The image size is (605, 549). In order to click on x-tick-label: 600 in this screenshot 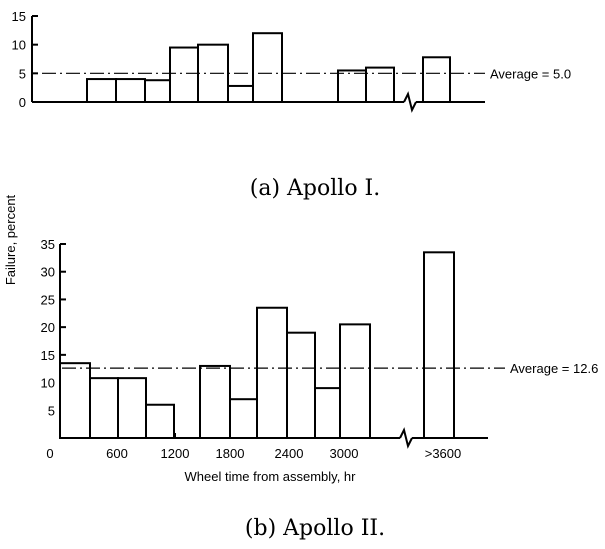, I will do `click(117, 453)`.